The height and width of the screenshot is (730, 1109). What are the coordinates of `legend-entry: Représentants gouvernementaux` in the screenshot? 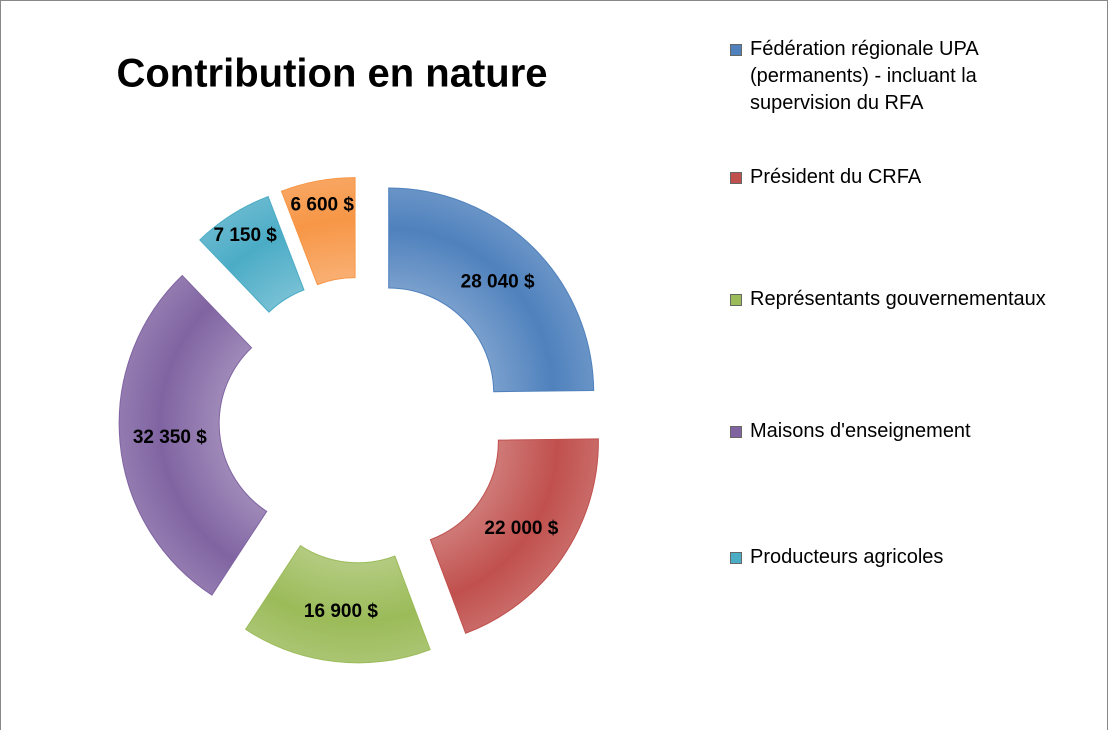 It's located at (890, 299).